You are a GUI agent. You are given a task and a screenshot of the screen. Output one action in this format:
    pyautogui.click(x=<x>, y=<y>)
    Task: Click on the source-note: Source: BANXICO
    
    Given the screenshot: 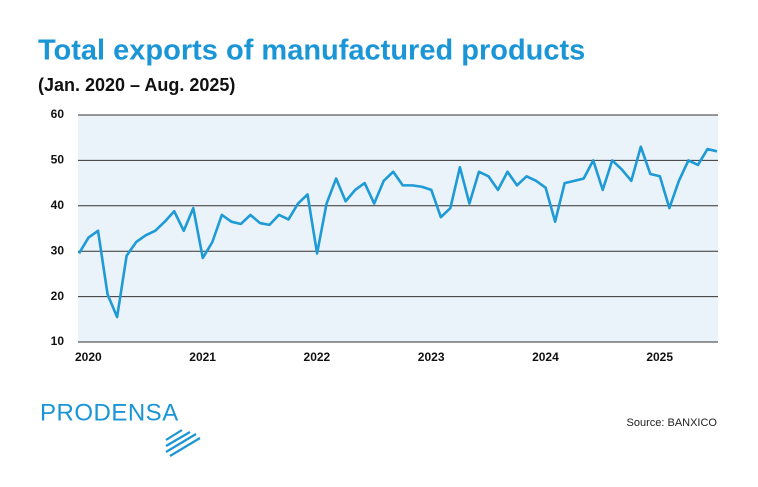 What is the action you would take?
    pyautogui.click(x=672, y=423)
    